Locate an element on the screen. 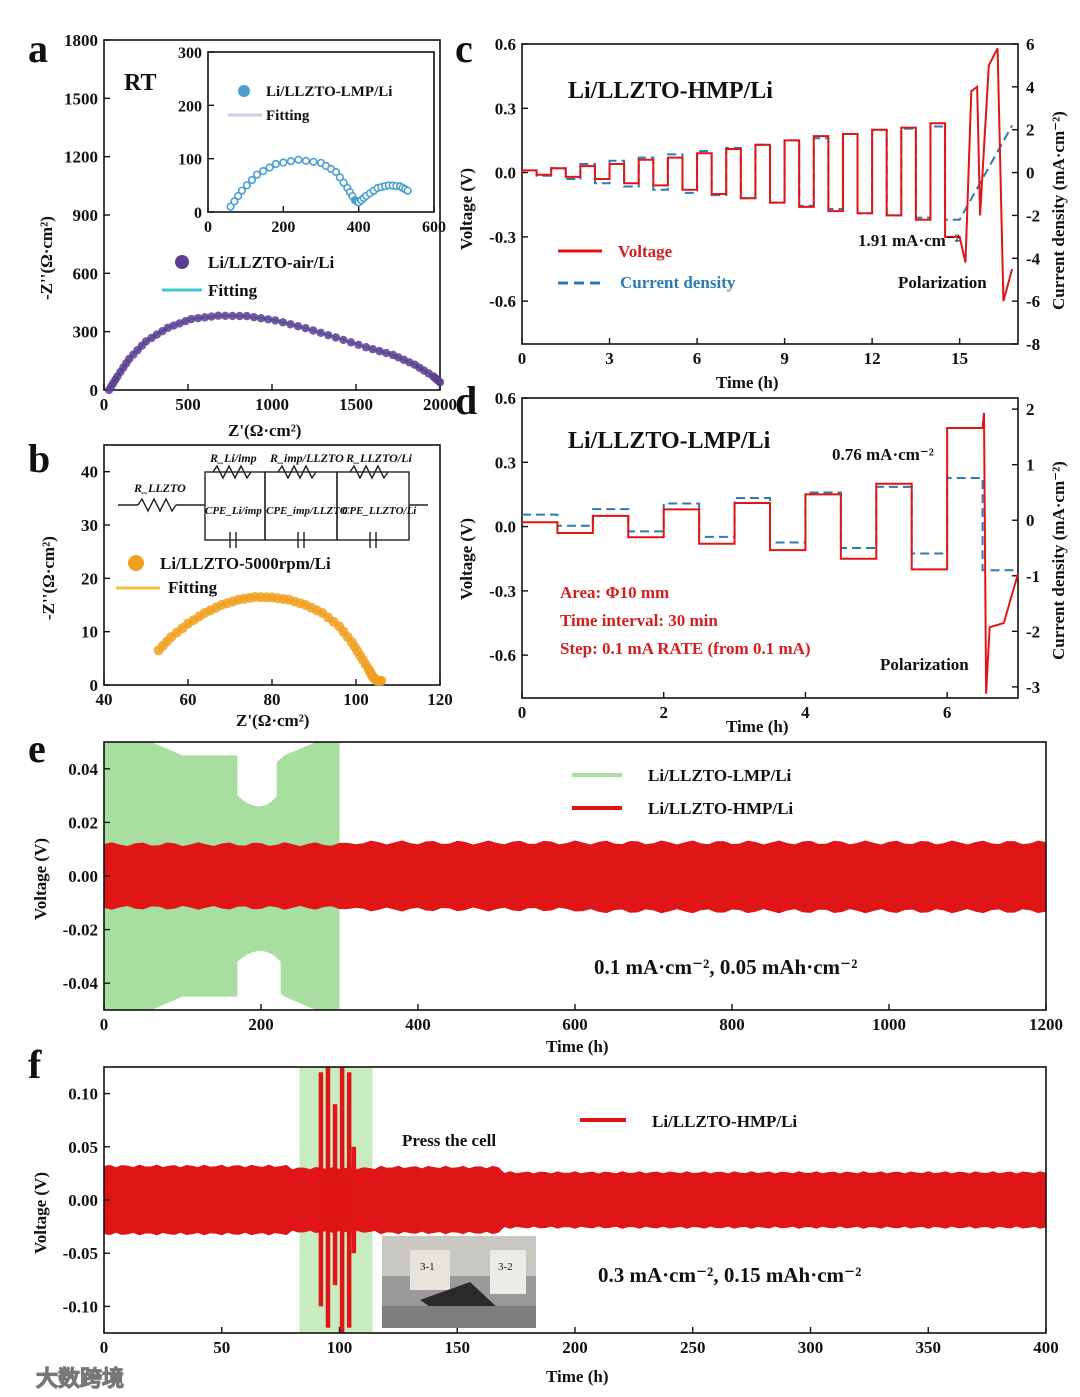 This screenshot has height=1397, width=1080. panel-e-x-tick-label: 200 is located at coordinates (261, 1024).